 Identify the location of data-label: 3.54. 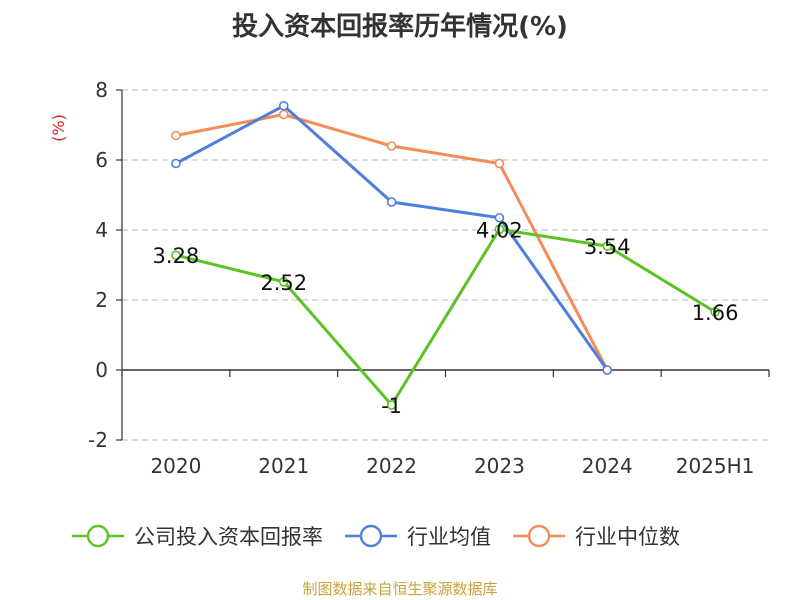
(607, 247).